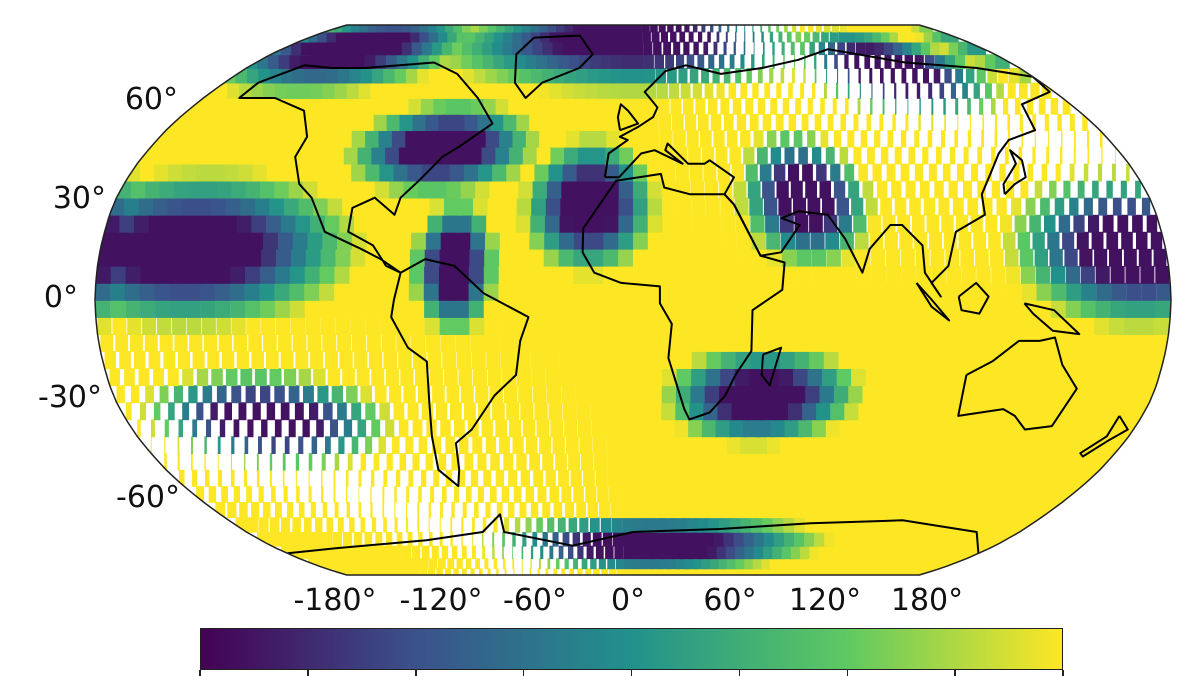 Image resolution: width=1199 pixels, height=676 pixels. Describe the element at coordinates (739, 673) in the screenshot. I see `colorbar-tick` at that location.